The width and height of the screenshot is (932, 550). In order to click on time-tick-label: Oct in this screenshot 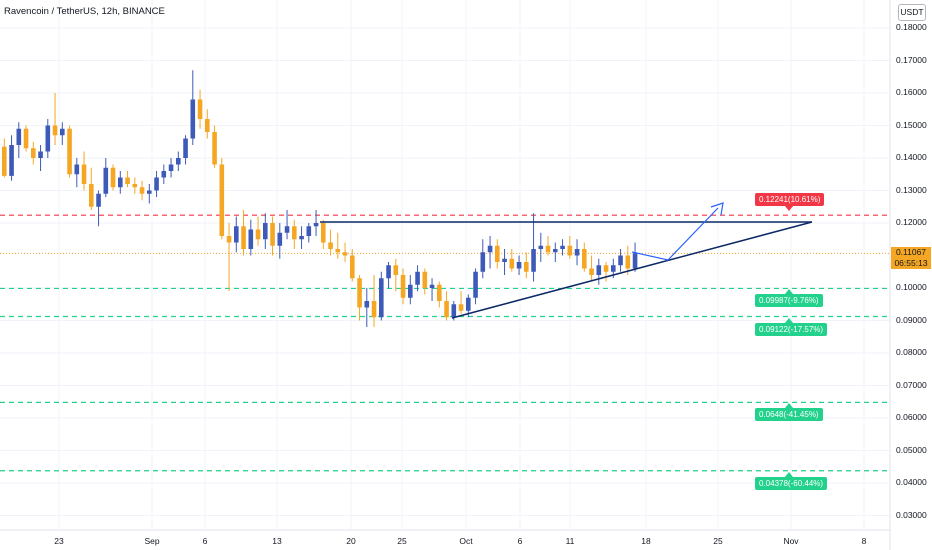, I will do `click(466, 541)`.